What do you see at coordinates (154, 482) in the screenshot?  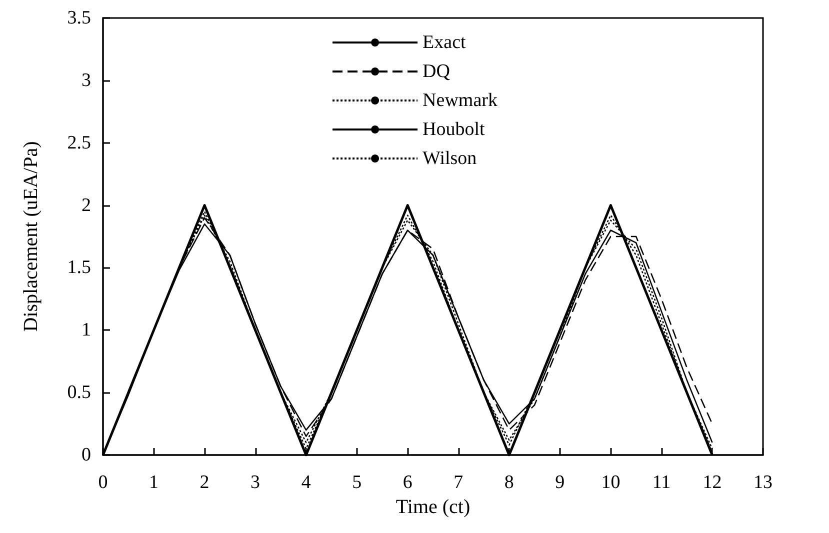 I see `x-tick-label: 1` at bounding box center [154, 482].